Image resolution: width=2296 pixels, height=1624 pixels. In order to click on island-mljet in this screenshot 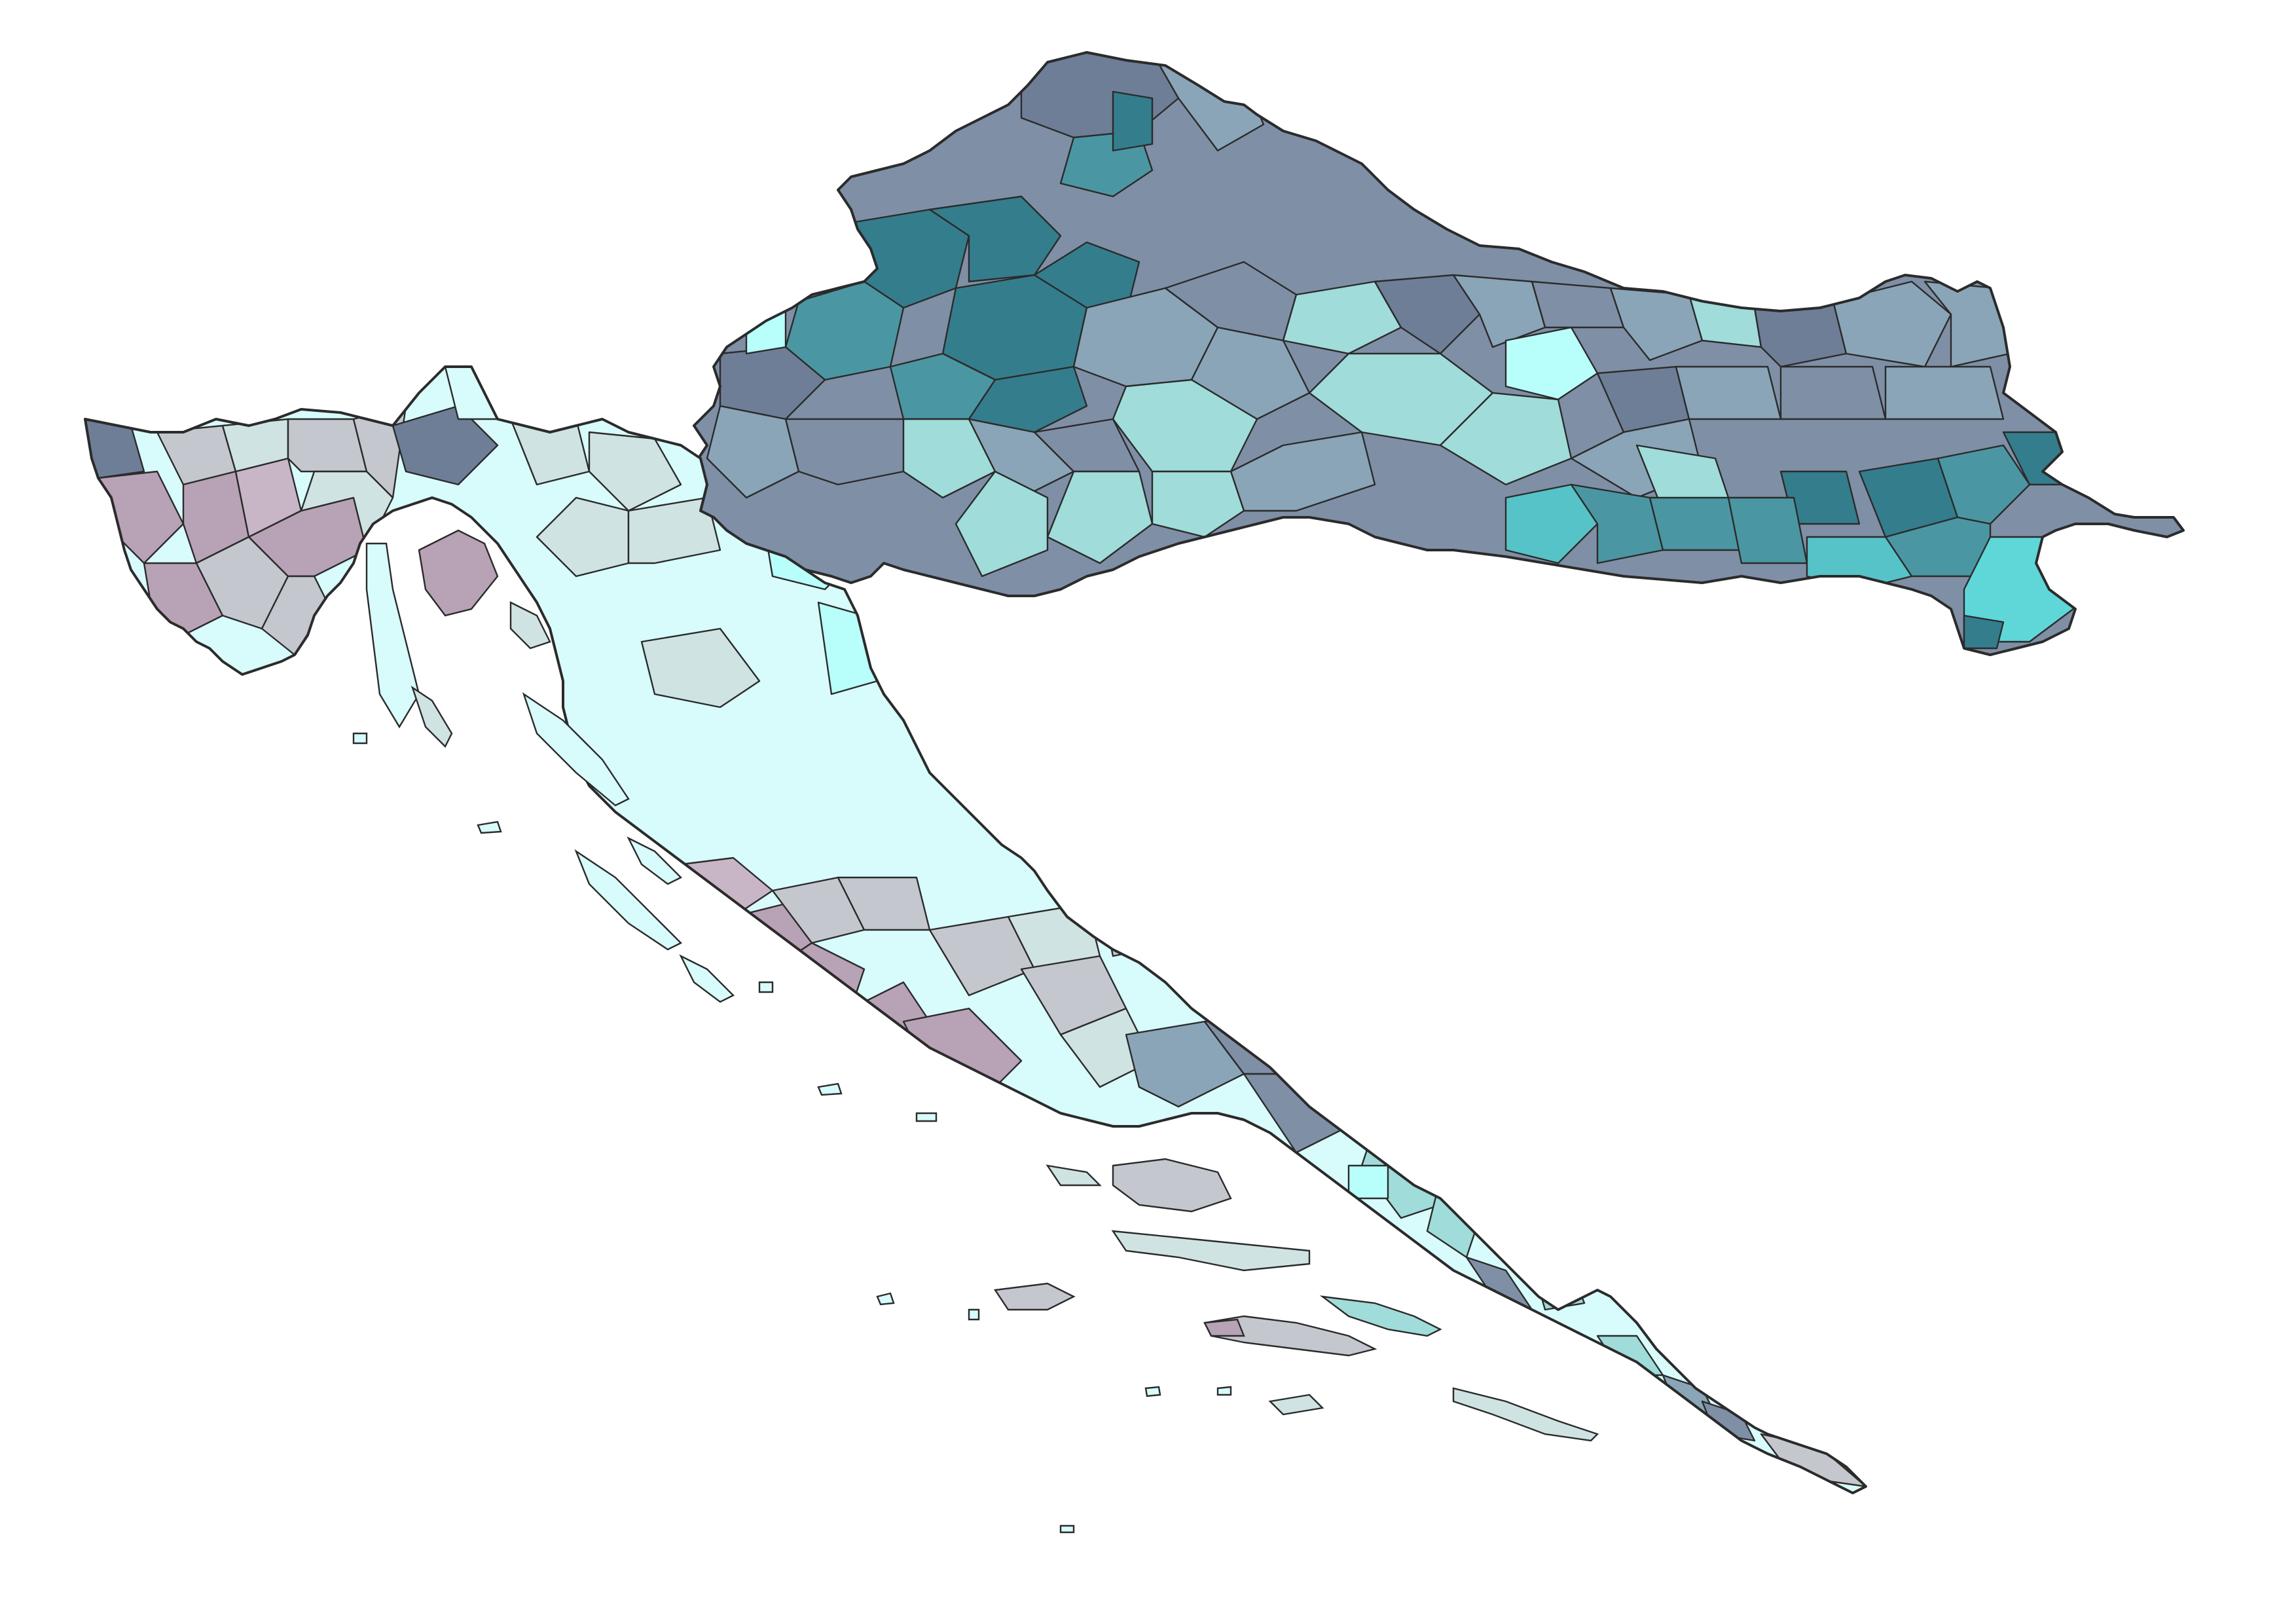, I will do `click(1525, 1414)`.